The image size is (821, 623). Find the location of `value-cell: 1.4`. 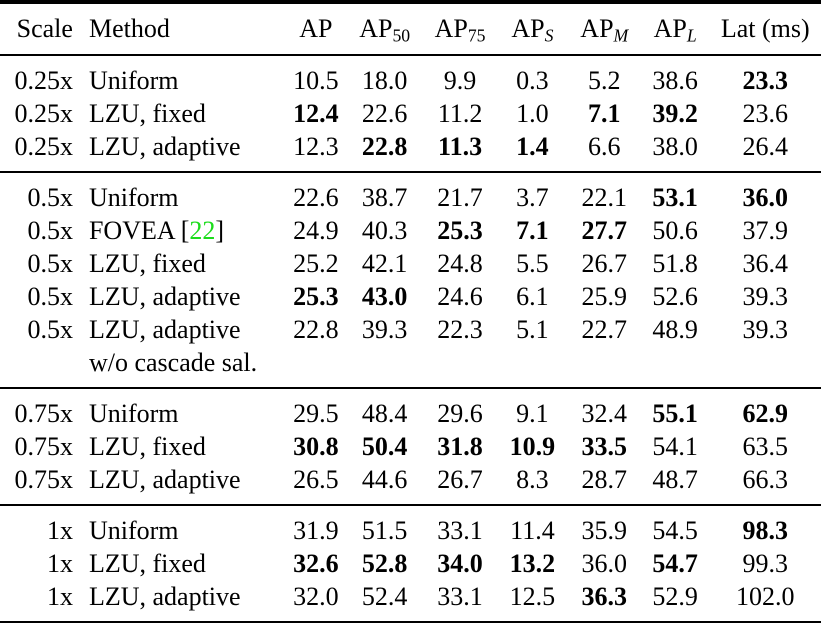

value-cell: 1.4 is located at coordinates (532, 146).